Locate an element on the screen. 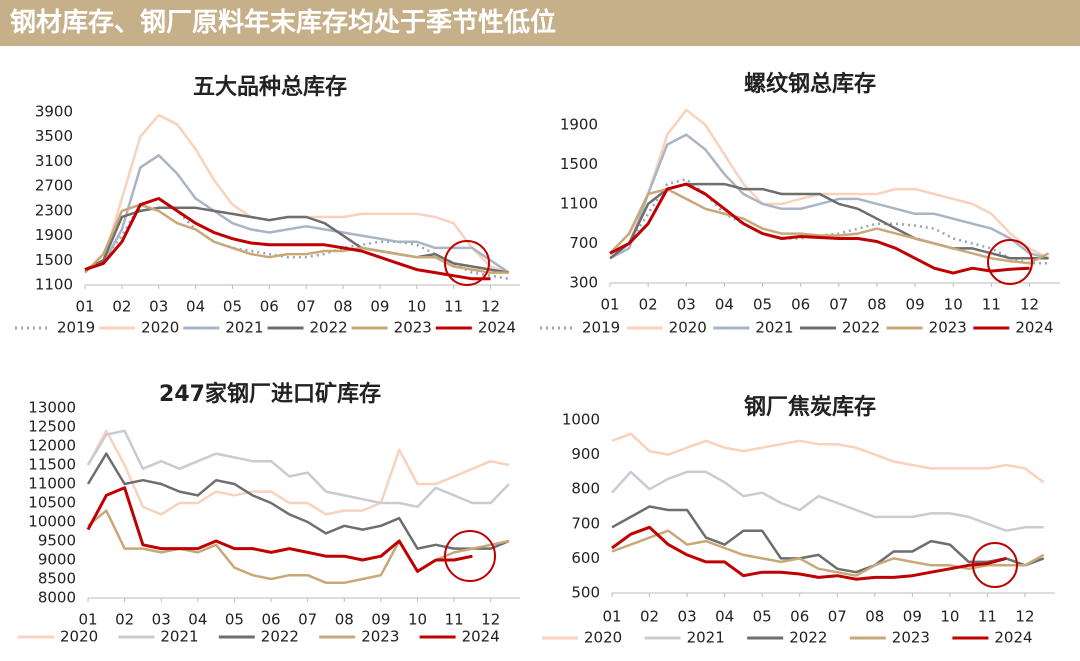 This screenshot has width=1080, height=661. y-tick-label: 300 is located at coordinates (583, 283).